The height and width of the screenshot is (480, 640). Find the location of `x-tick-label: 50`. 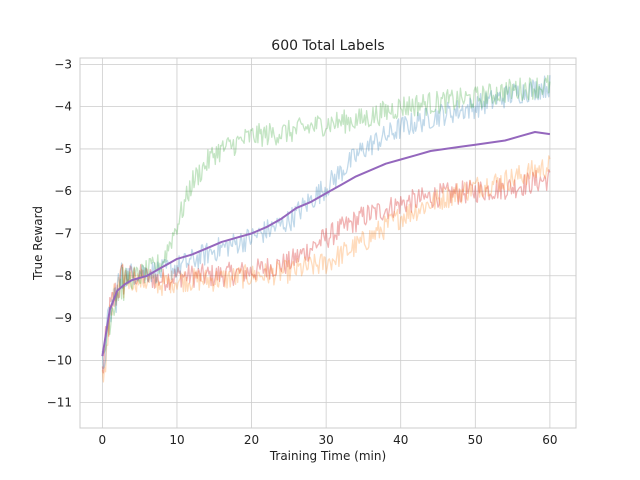

x-tick-label: 50 is located at coordinates (475, 440).